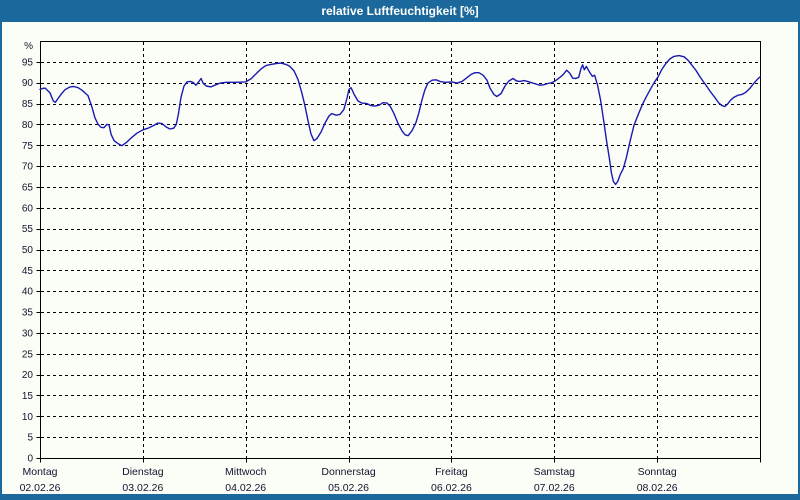  I want to click on x-date-label: 04.02.26, so click(245, 488).